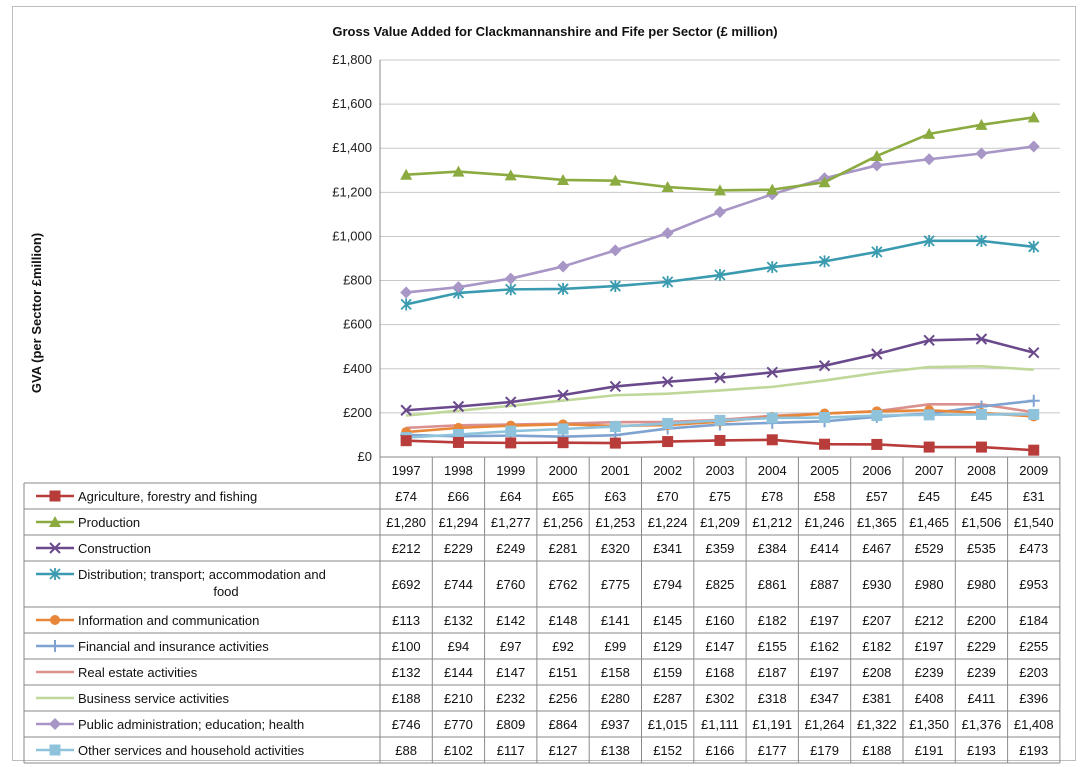 The width and height of the screenshot is (1086, 767). Describe the element at coordinates (929, 522) in the screenshot. I see `table-cell: £1,465` at that location.